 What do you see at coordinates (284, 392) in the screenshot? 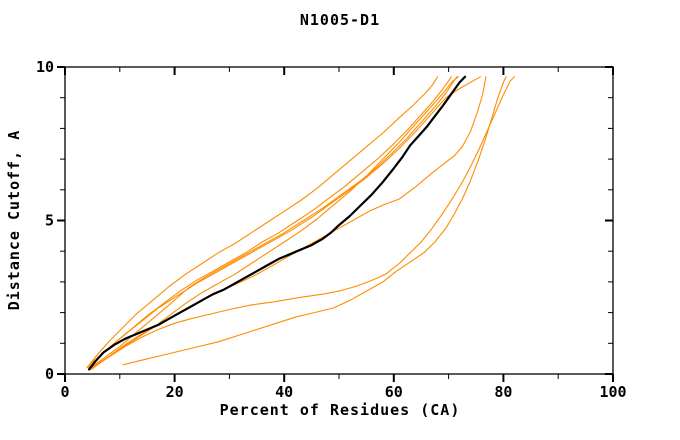
I see `x-tick-label: 40` at bounding box center [284, 392].